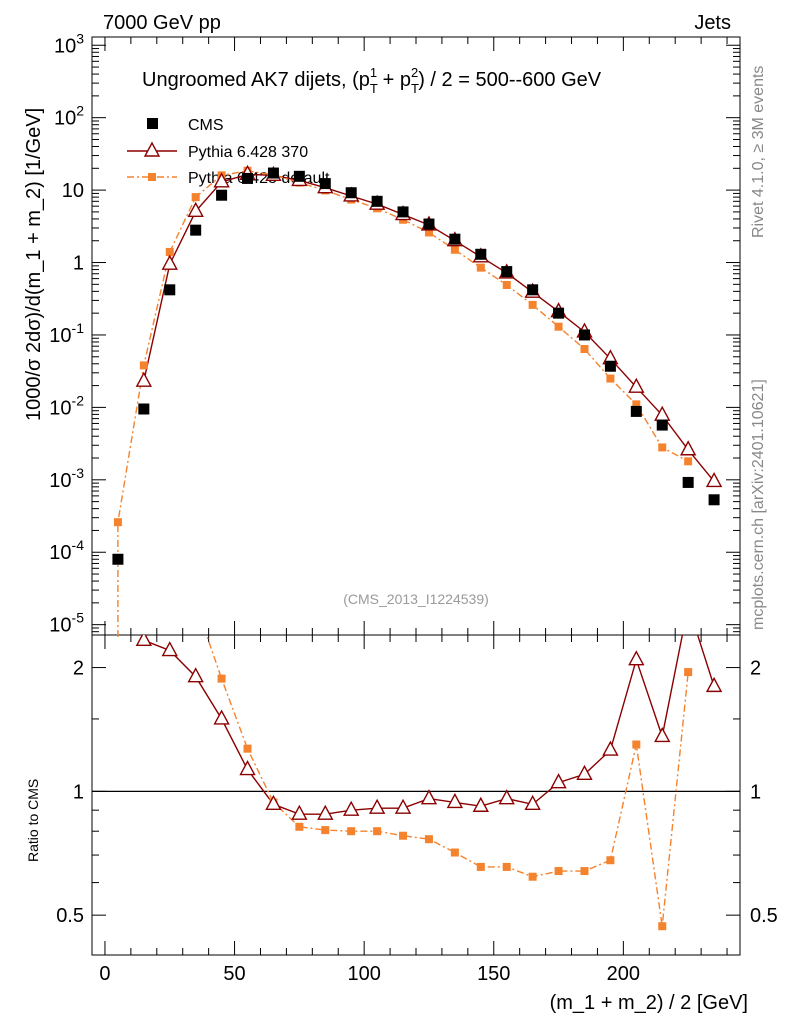 Image resolution: width=786 pixels, height=1029 pixels. Describe the element at coordinates (73, 191) in the screenshot. I see `y-tick-label: 10` at that location.